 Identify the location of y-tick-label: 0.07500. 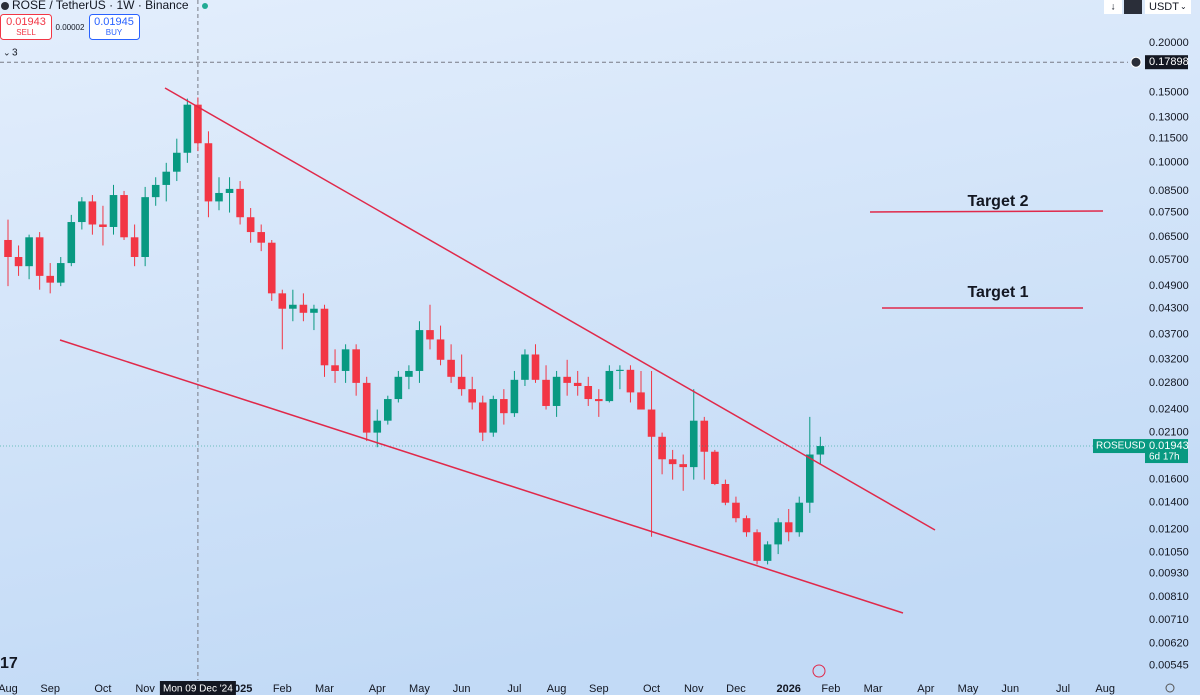
(1169, 212).